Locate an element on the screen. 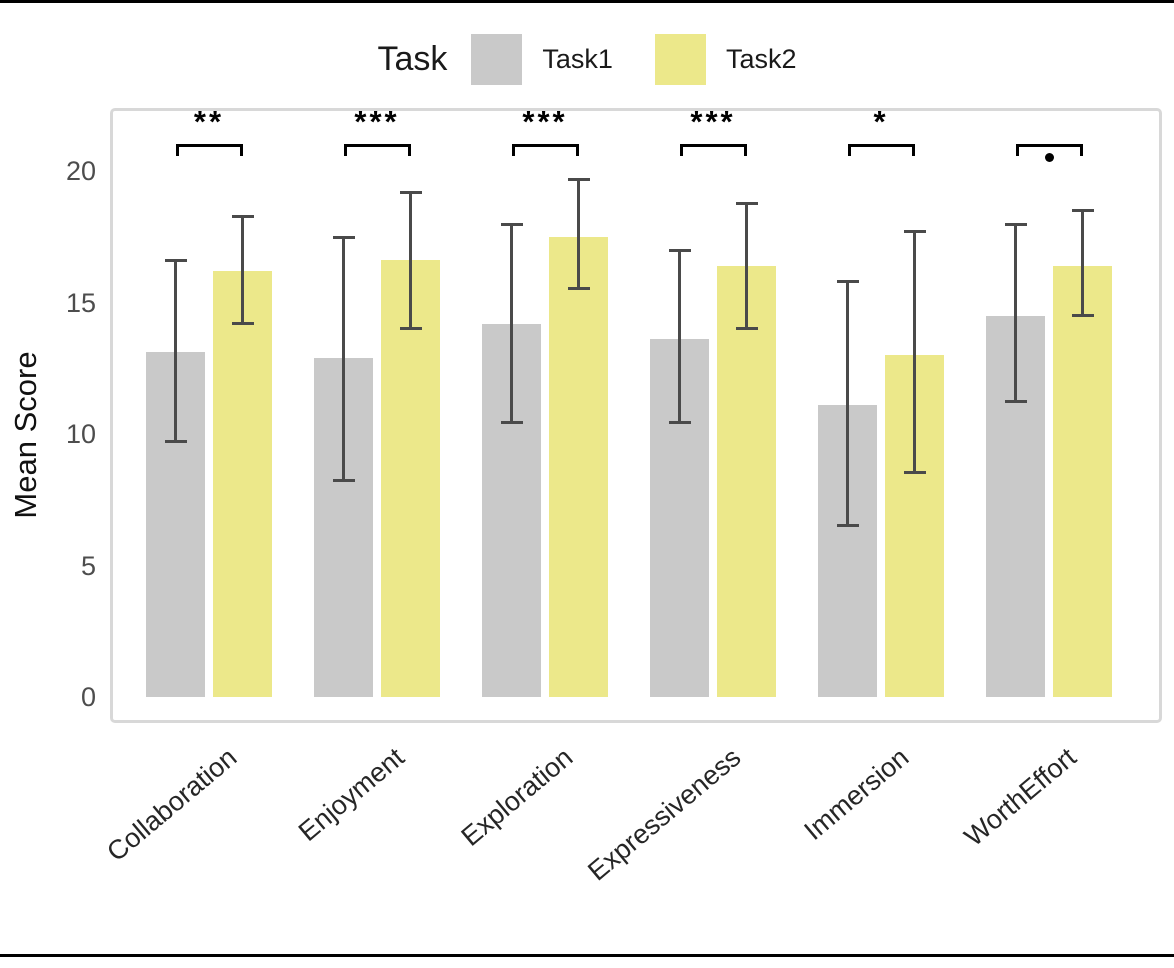  x-category-label: Exploration is located at coordinates (517, 797).